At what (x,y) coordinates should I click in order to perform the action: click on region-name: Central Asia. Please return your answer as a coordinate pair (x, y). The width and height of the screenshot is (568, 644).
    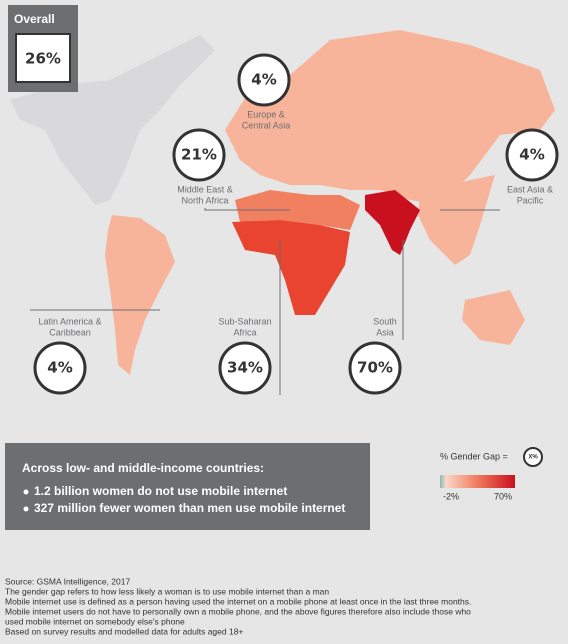
    Looking at the image, I should click on (266, 125).